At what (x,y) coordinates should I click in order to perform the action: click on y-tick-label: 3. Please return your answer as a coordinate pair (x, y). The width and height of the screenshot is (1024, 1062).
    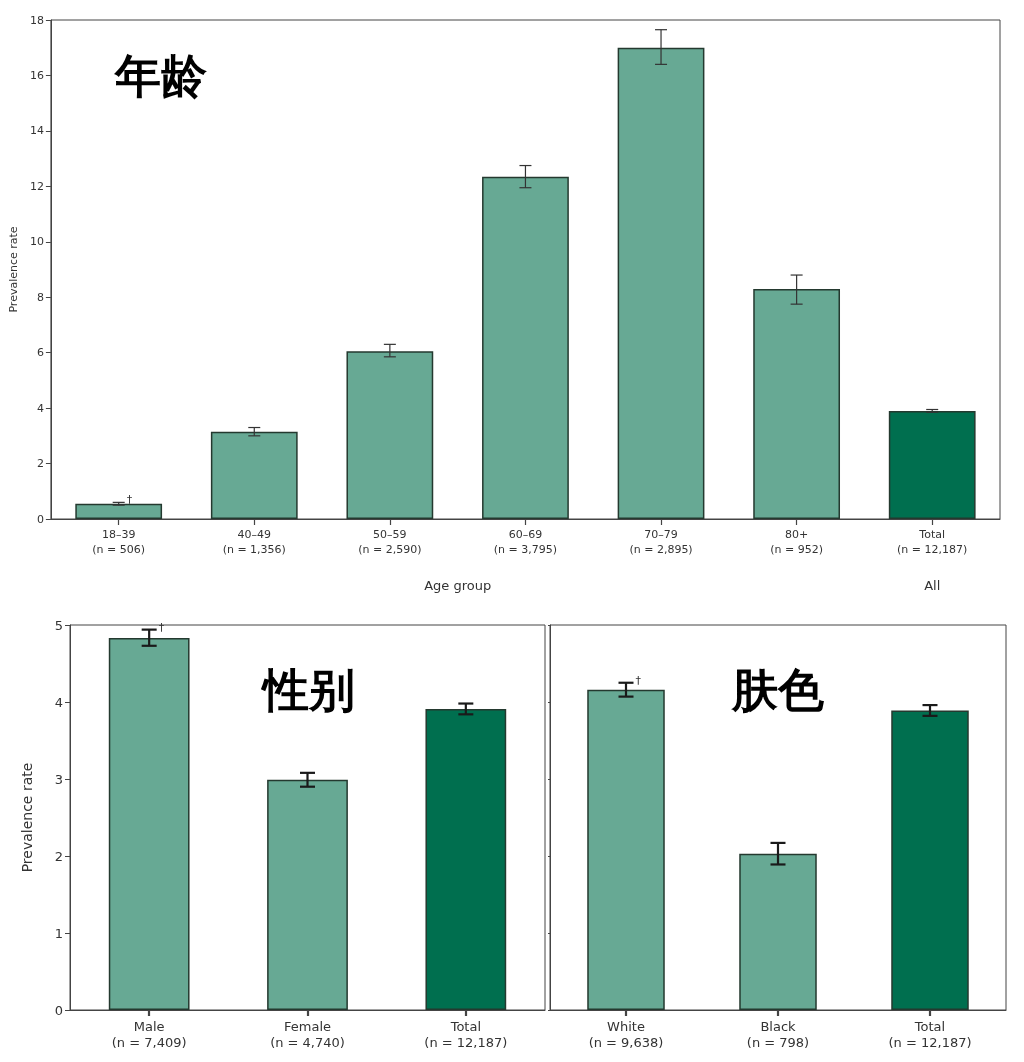
    Looking at the image, I should click on (58, 779).